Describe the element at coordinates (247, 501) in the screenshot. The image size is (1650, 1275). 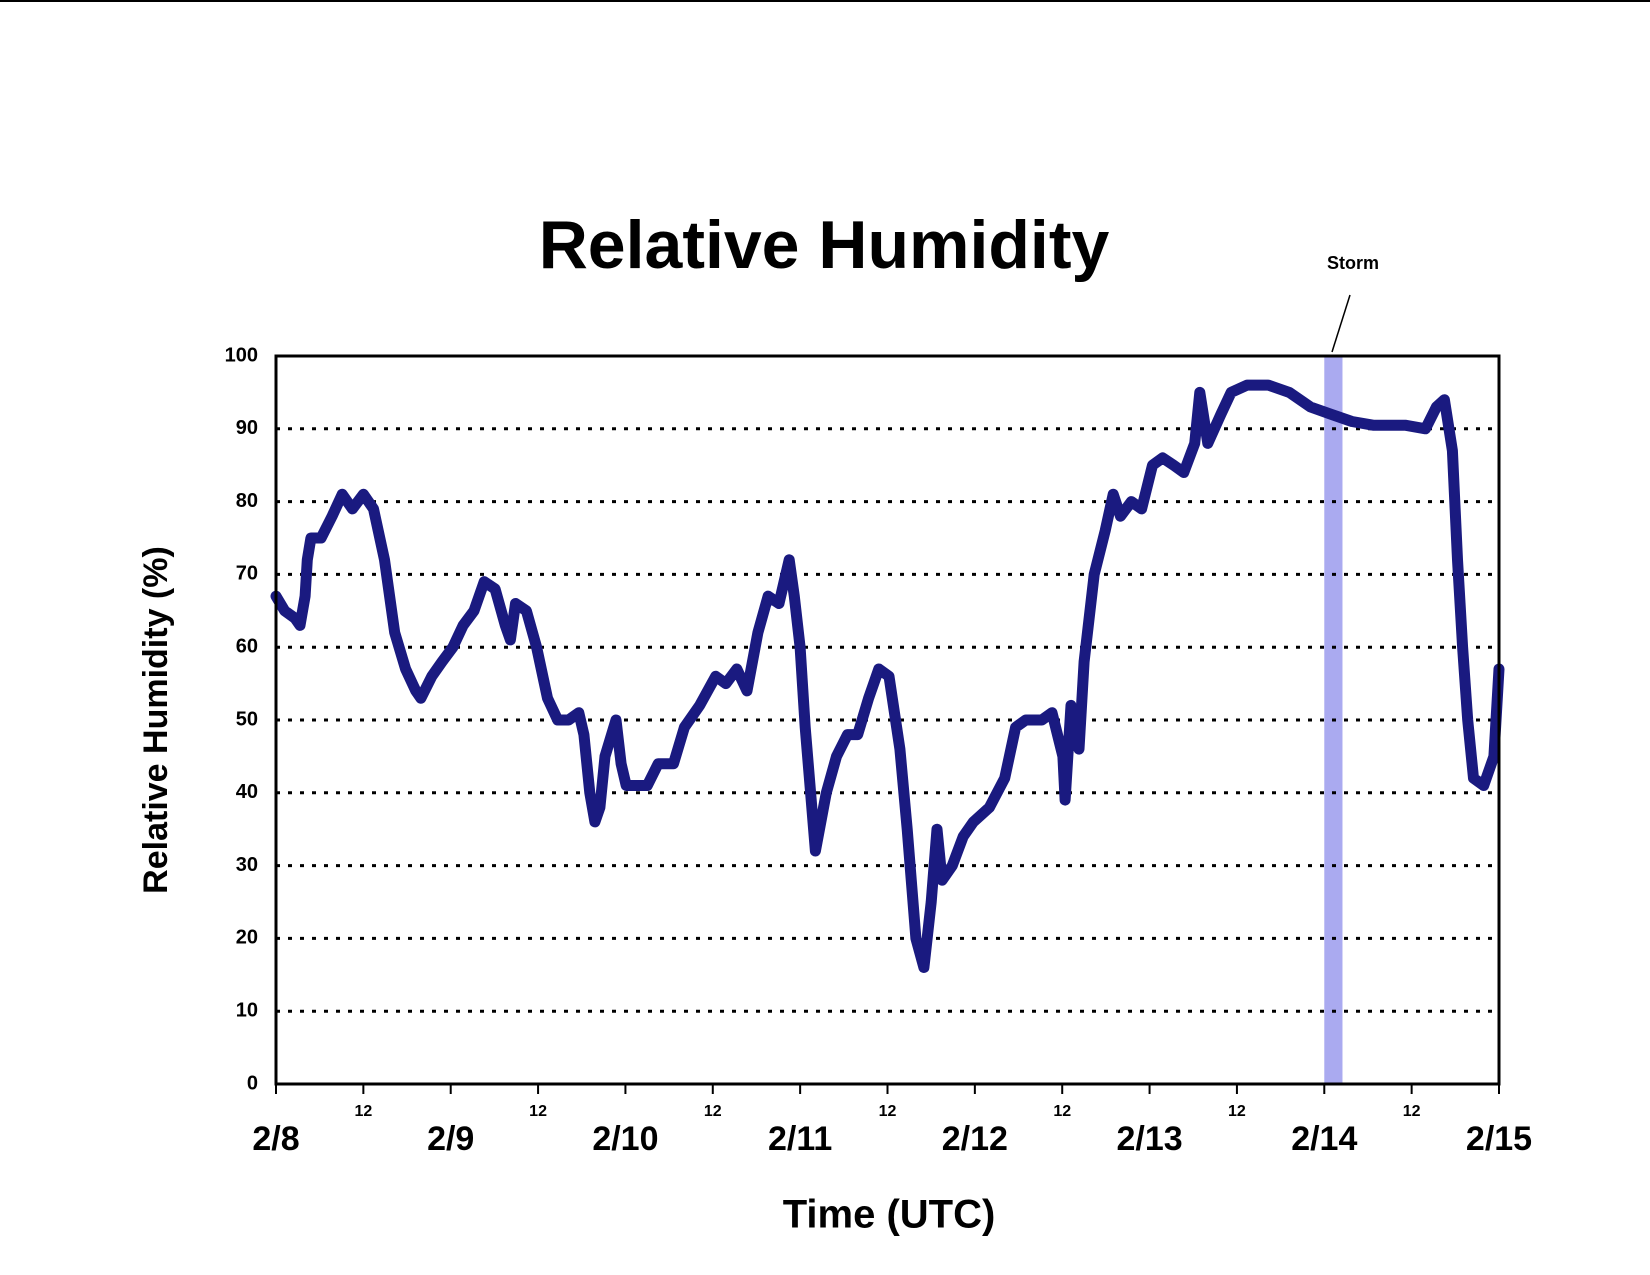
I see `y-tick-label: 80` at that location.